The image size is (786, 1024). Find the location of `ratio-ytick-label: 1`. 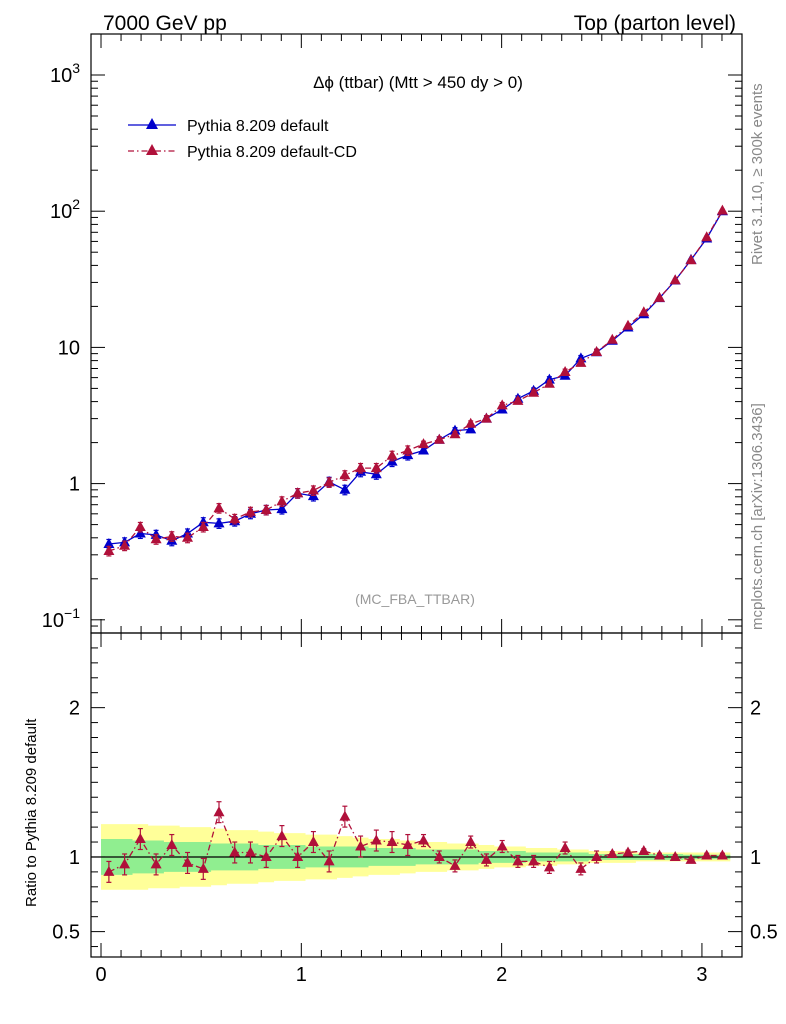

ratio-ytick-label: 1 is located at coordinates (74, 858).